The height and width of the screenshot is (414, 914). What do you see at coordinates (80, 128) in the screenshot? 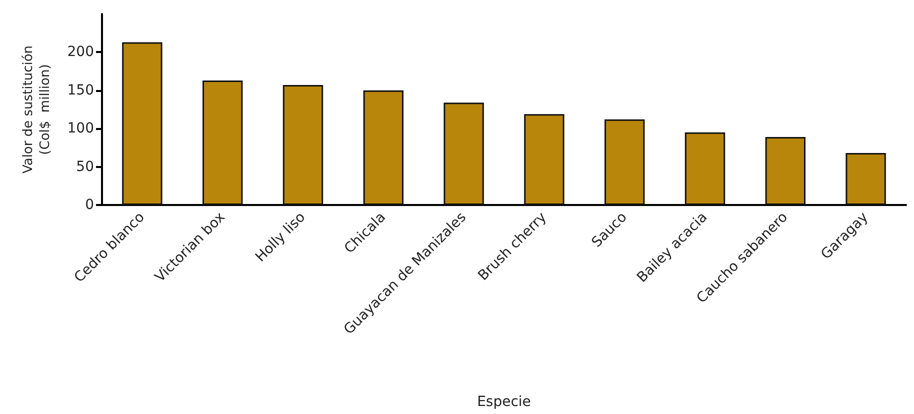
I see `y-tick-label: 100` at bounding box center [80, 128].